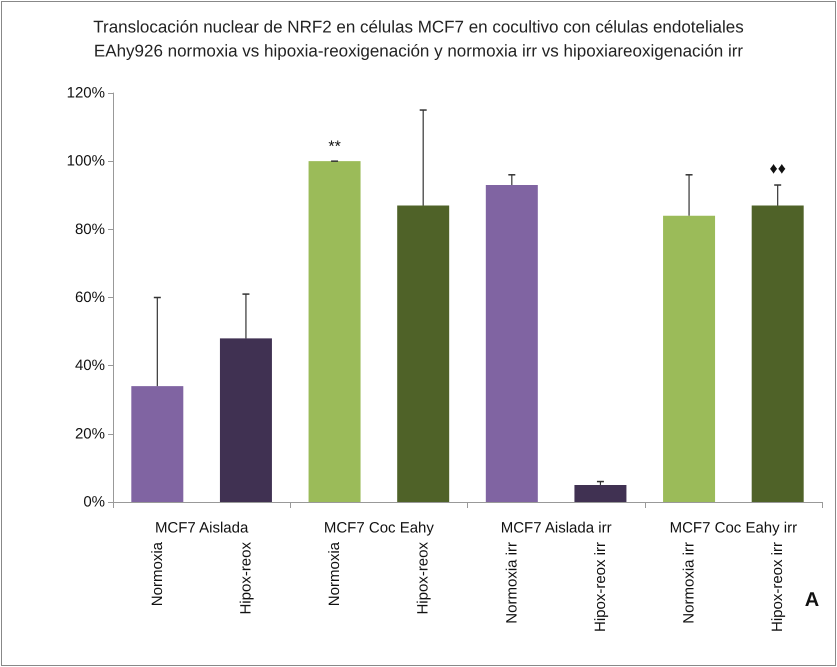 Image resolution: width=837 pixels, height=667 pixels. What do you see at coordinates (418, 39) in the screenshot?
I see `chart-title: Translocación nuclear de NRF2 en células MCF7 en cocultivo con células endoteliales EAhy926 normoxia vs hipoxia-reoxigenación y normoxia irr vs hipoxiareoxigenación irr` at bounding box center [418, 39].